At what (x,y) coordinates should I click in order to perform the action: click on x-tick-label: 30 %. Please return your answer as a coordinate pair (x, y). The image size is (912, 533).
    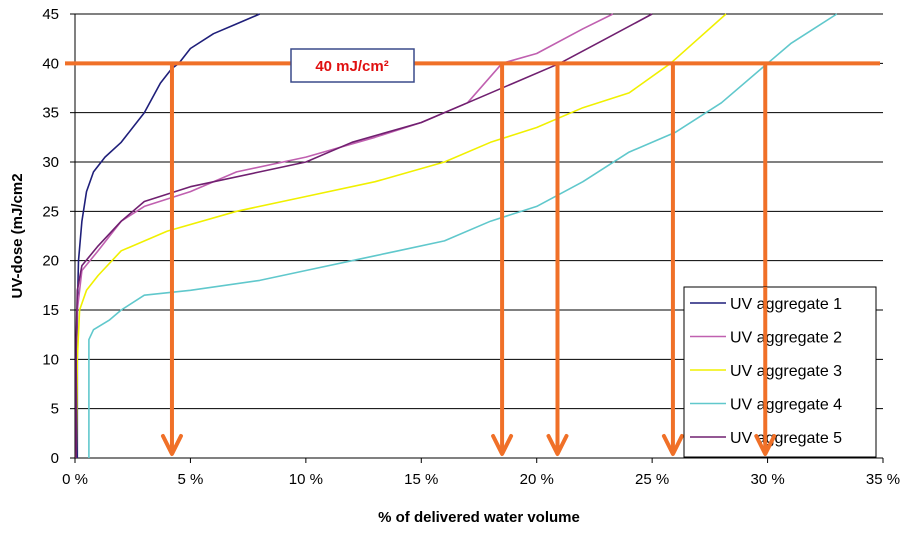
    Looking at the image, I should click on (767, 479).